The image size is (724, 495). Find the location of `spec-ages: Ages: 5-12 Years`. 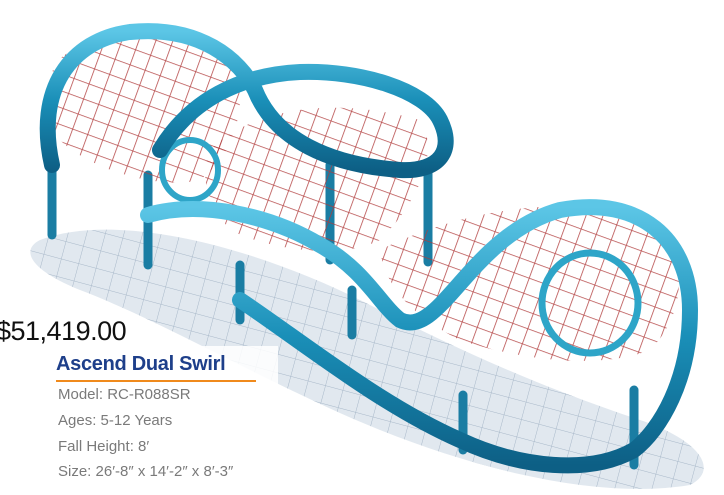

spec-ages: Ages: 5-12 Years is located at coordinates (115, 420).